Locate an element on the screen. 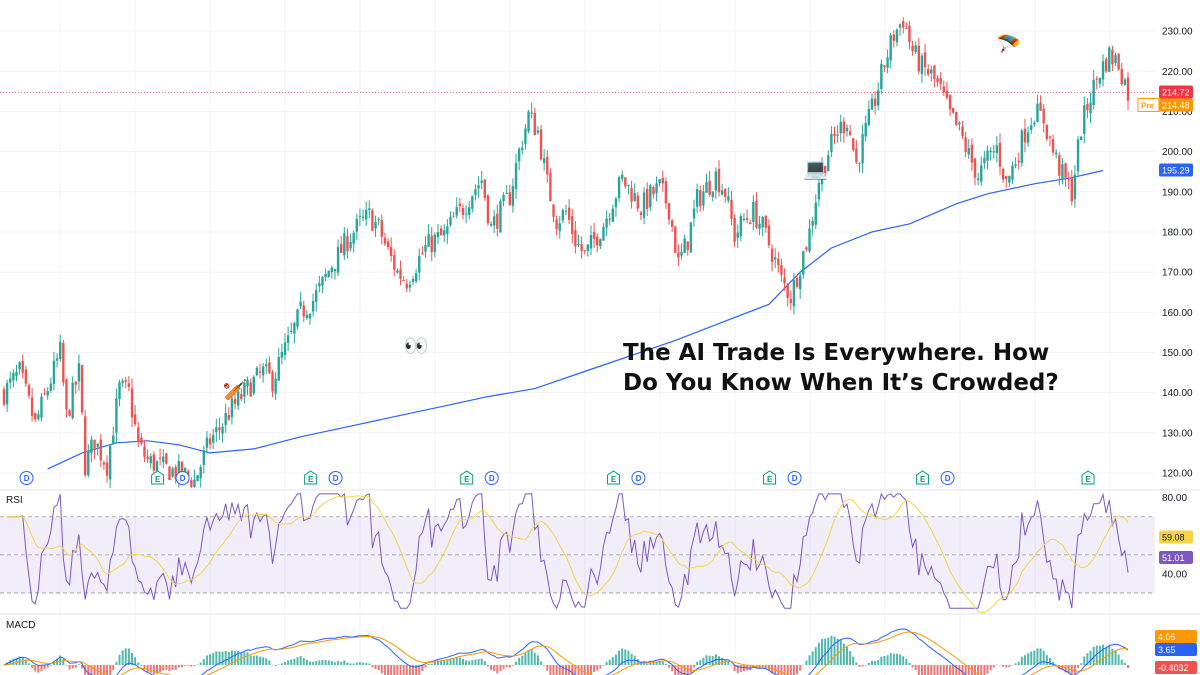 The width and height of the screenshot is (1200, 675). macd-pane: MACD 4.06 3.65 -0.4032 is located at coordinates (600, 647).